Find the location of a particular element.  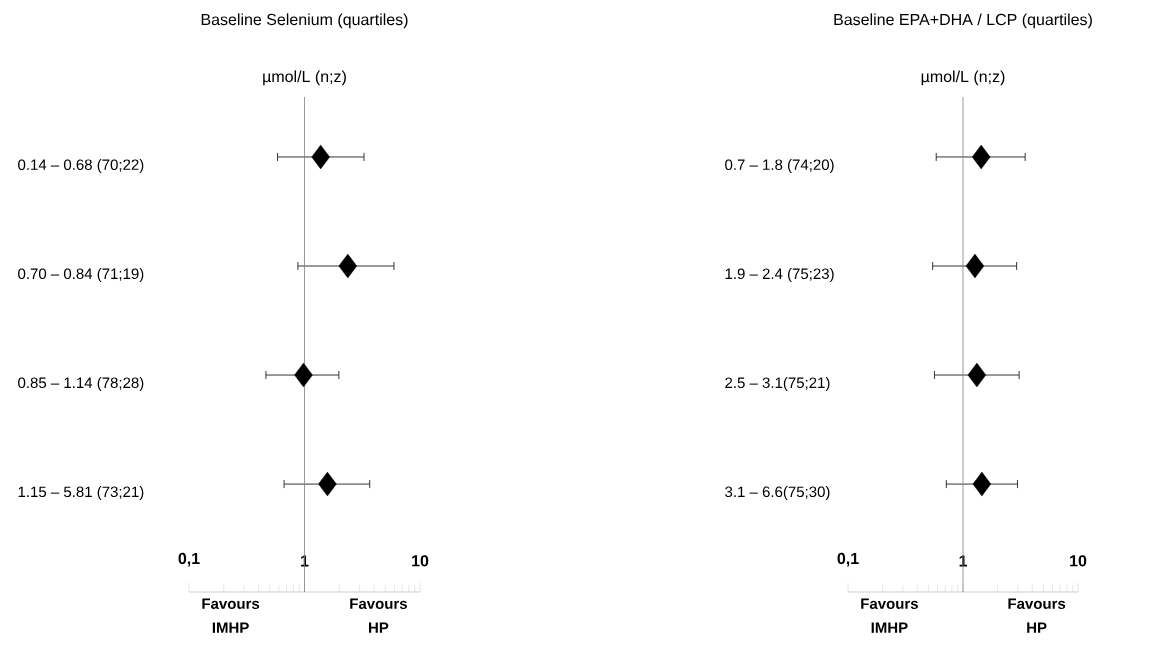

y-tick-label: 0.14 – 0.68 (70;22) is located at coordinates (81, 165).